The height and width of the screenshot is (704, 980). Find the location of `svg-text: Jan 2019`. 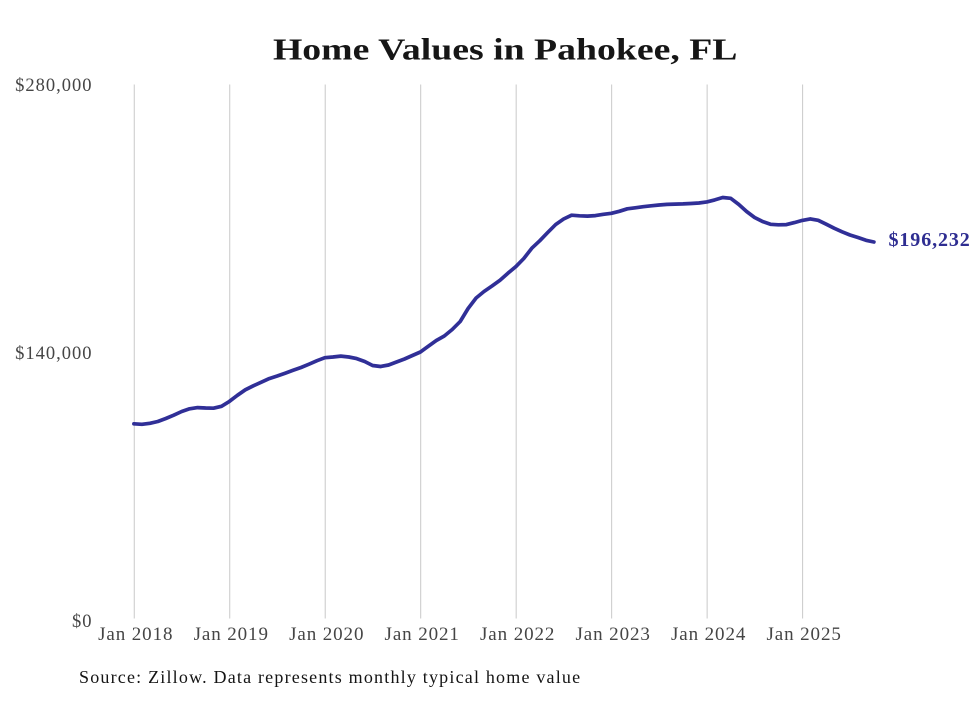

svg-text: Jan 2019 is located at coordinates (231, 634).